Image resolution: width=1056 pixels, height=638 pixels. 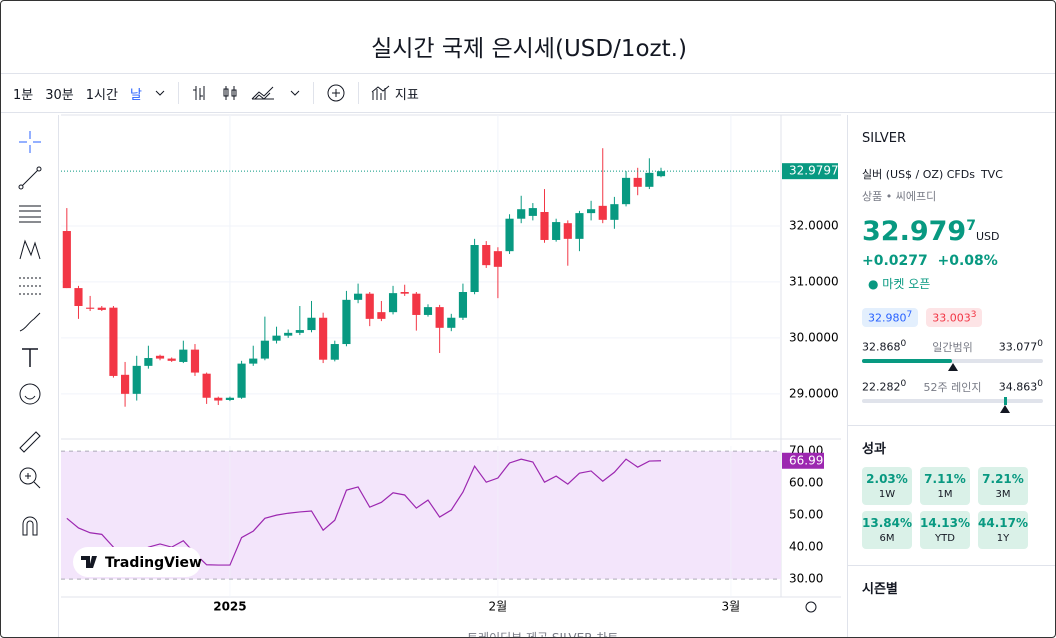 I want to click on performance-value: 44.17%, so click(x=1003, y=522).